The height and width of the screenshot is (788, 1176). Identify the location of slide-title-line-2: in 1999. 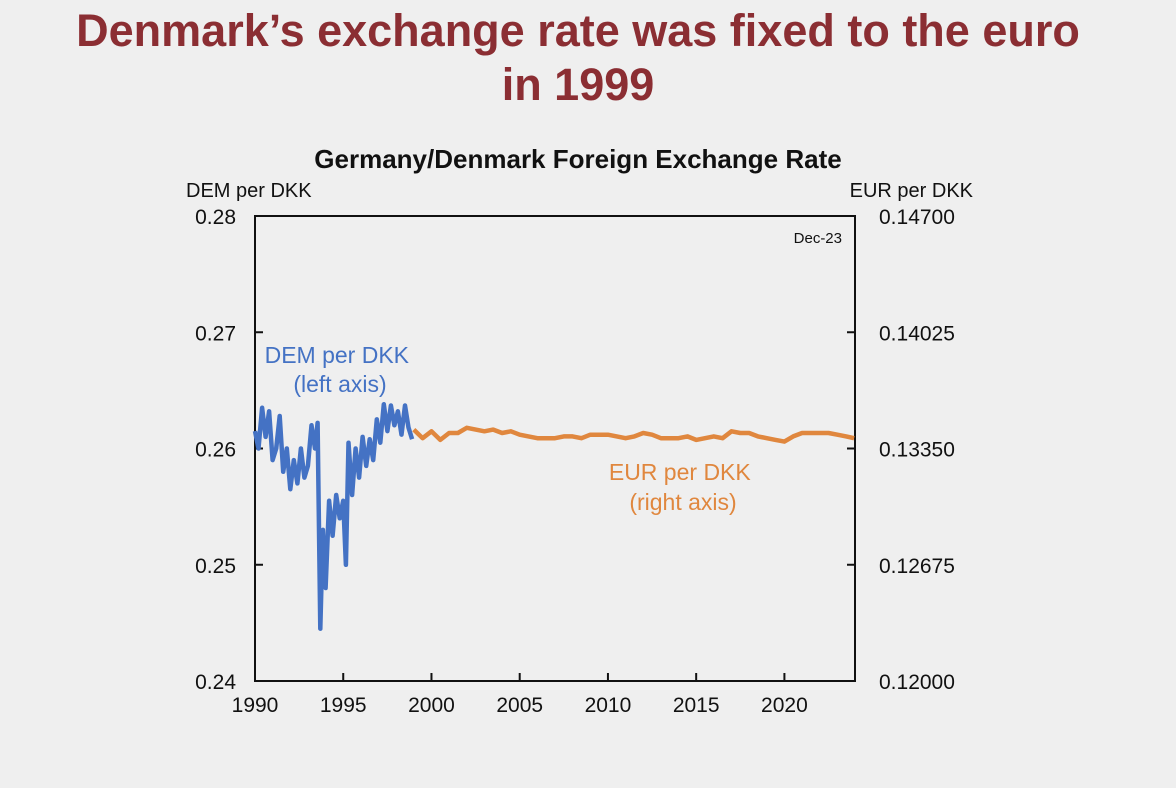
(578, 84).